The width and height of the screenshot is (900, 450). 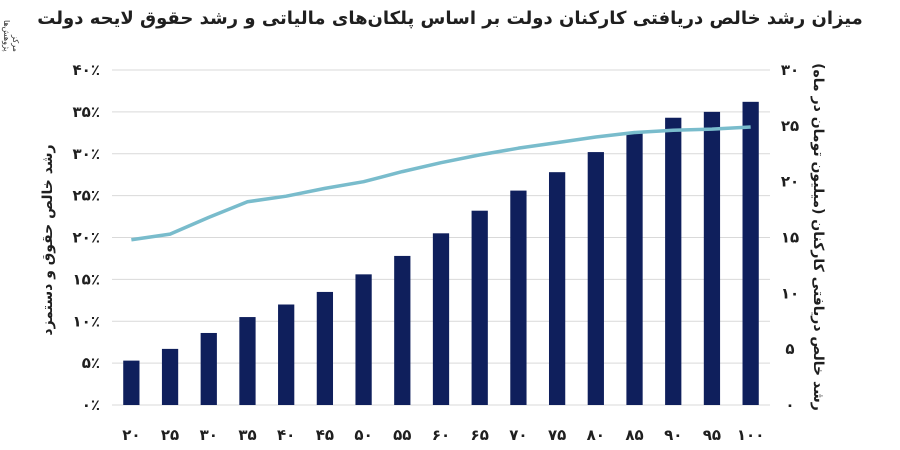 I want to click on x-tick-label: ۲۵, so click(x=170, y=435).